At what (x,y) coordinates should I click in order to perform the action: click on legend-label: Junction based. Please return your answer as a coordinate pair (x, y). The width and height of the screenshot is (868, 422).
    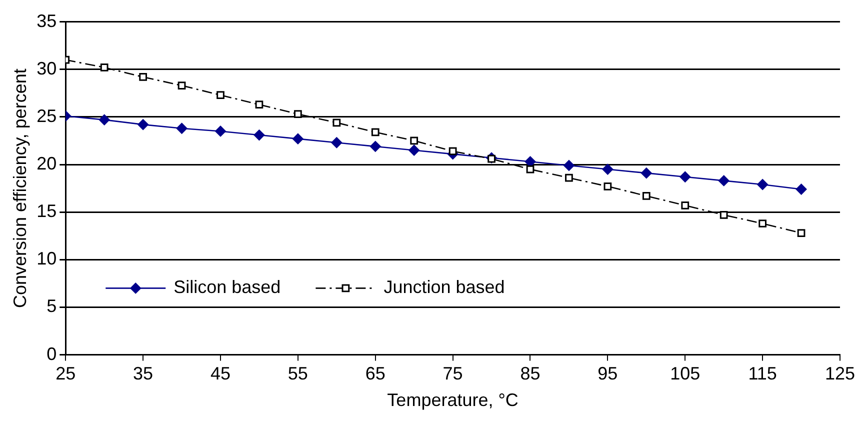
    Looking at the image, I should click on (444, 287).